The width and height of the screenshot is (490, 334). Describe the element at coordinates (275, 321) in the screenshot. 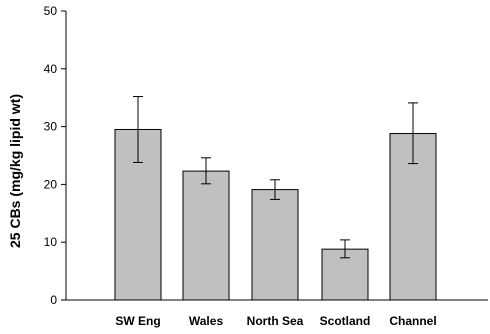

I see `x-tick-label: North Sea` at that location.